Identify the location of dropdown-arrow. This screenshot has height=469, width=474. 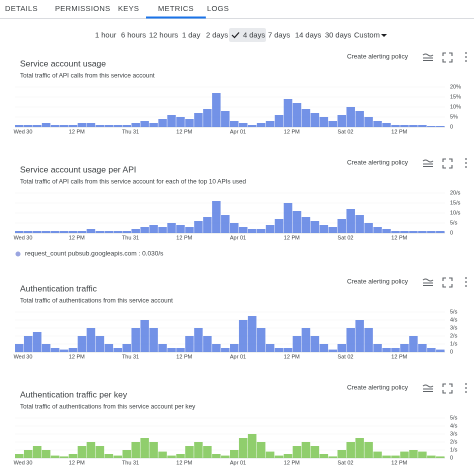
(384, 35).